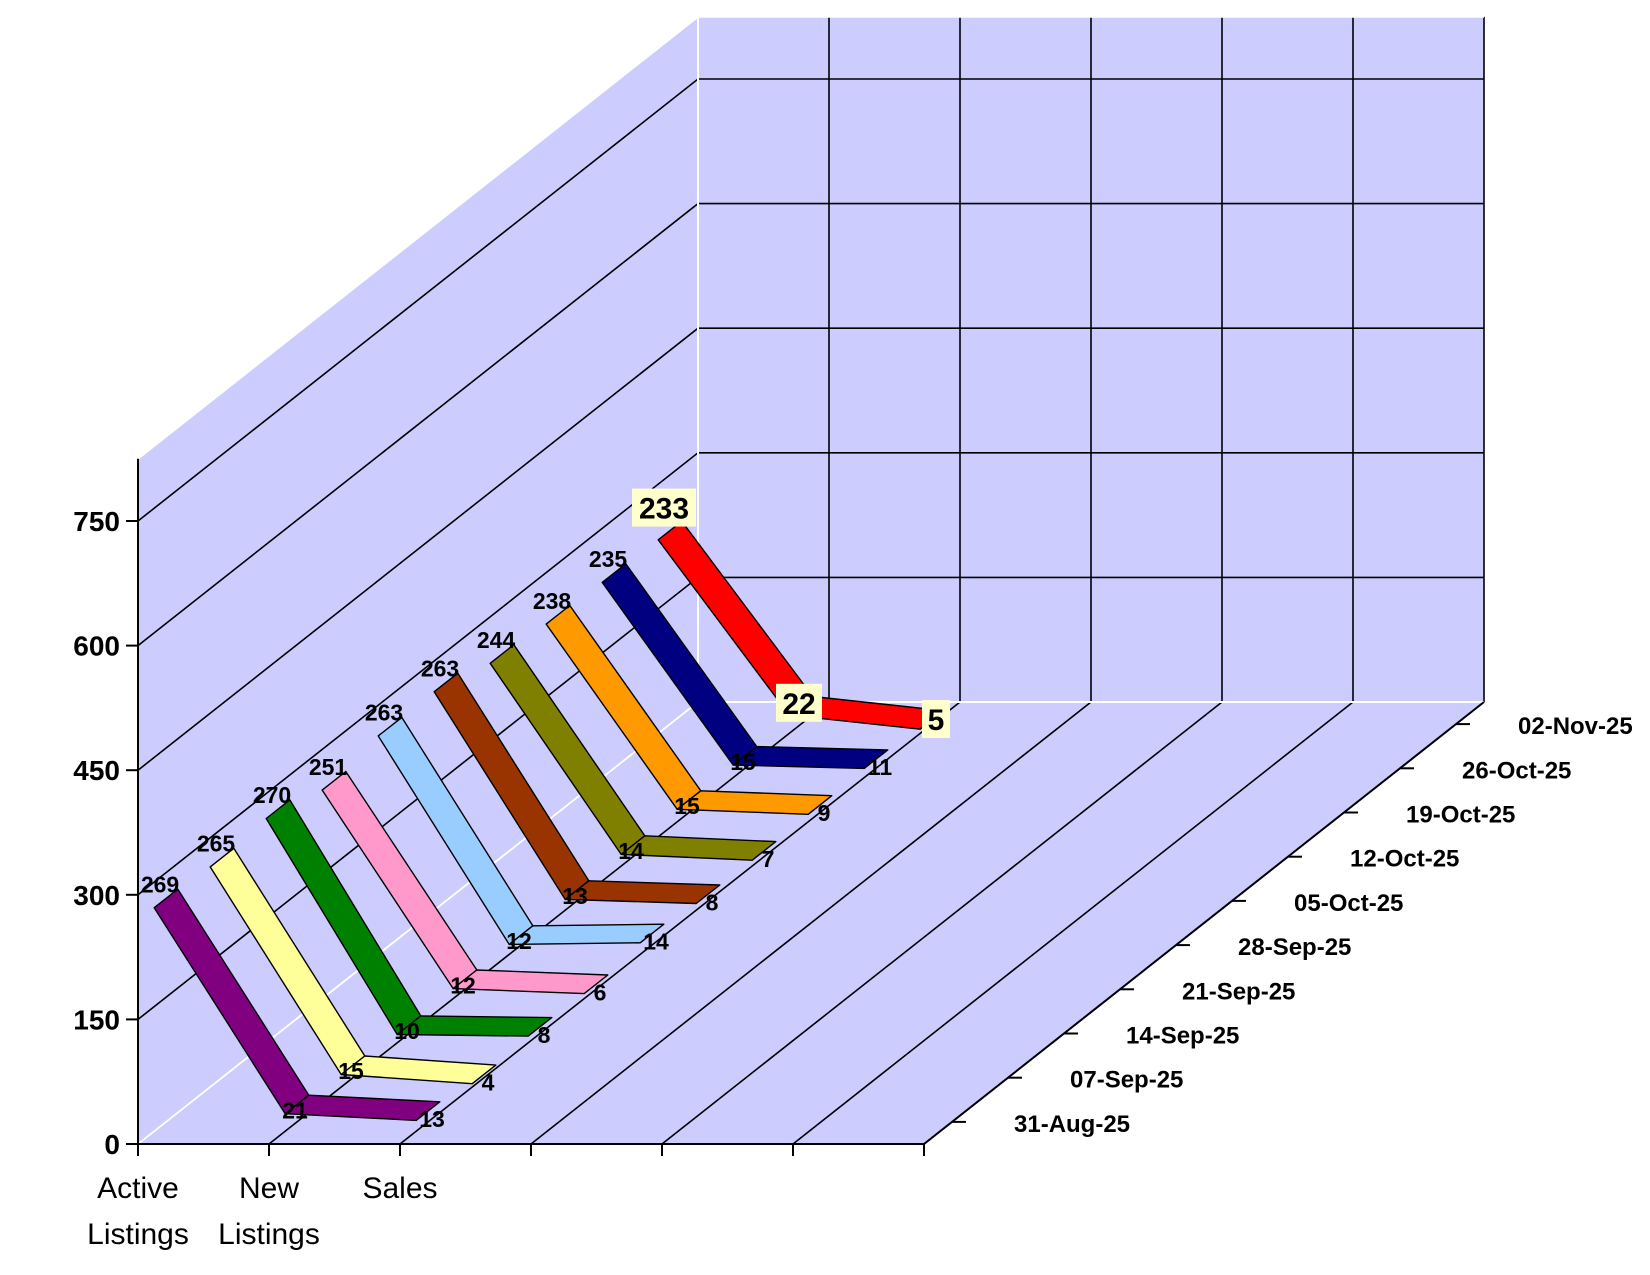 The width and height of the screenshot is (1650, 1275). Describe the element at coordinates (1516, 770) in the screenshot. I see `series-date-label: 26-Oct-25` at that location.